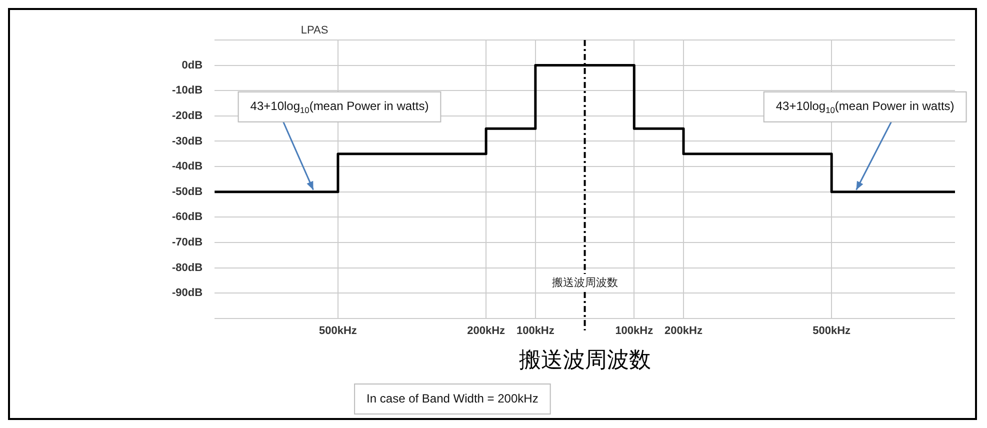 The image size is (987, 428). What do you see at coordinates (187, 90) in the screenshot?
I see `y-tick-label: -10dB` at bounding box center [187, 90].